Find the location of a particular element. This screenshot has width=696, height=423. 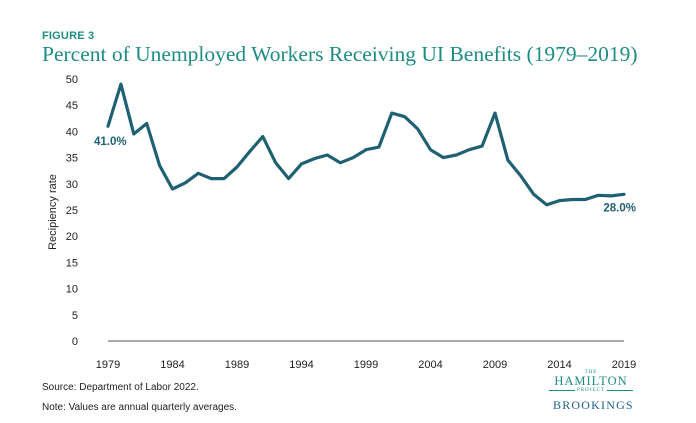

y-tick-label: 20 is located at coordinates (72, 237).